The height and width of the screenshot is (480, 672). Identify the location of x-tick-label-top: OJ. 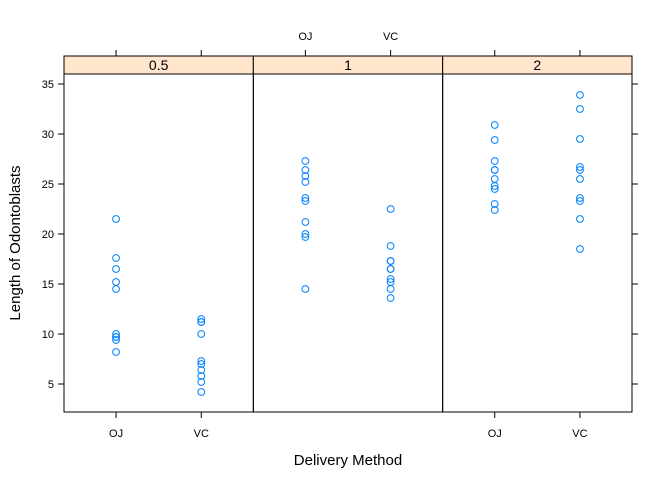
(305, 37).